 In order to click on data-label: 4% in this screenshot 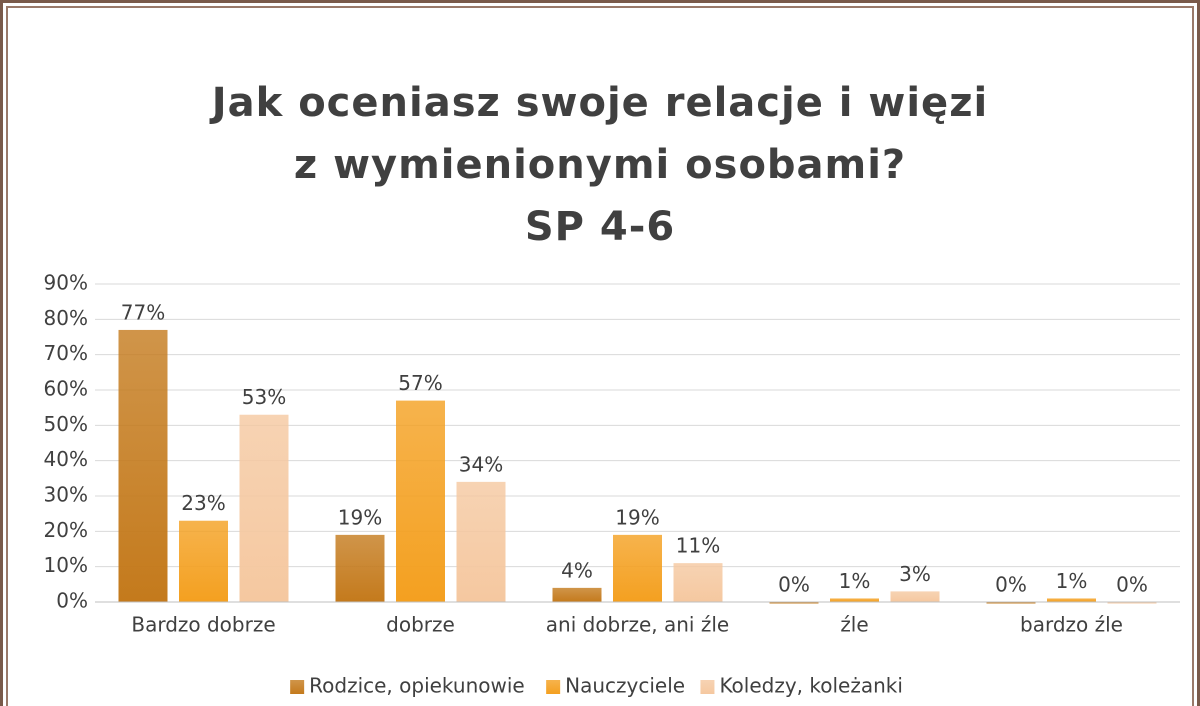, I will do `click(577, 570)`.